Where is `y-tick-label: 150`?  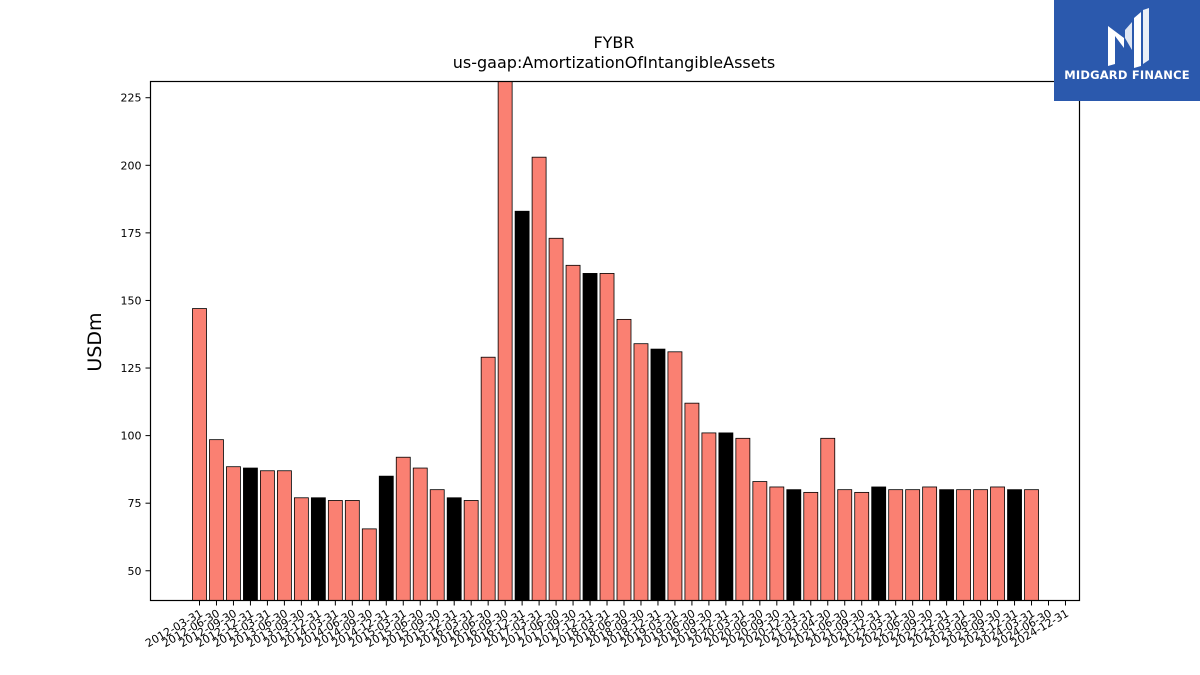 y-tick-label: 150 is located at coordinates (131, 300).